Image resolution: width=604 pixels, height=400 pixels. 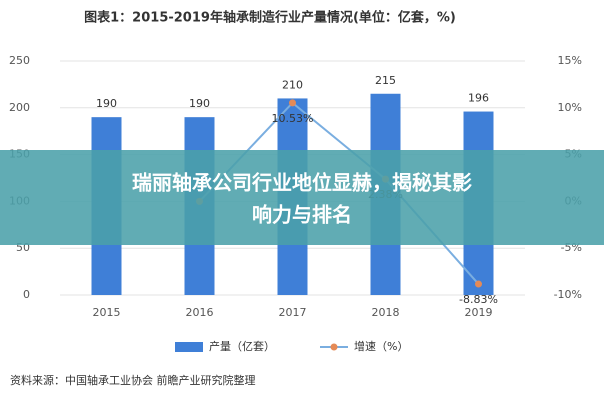 I want to click on value-label: 210, so click(x=292, y=84).